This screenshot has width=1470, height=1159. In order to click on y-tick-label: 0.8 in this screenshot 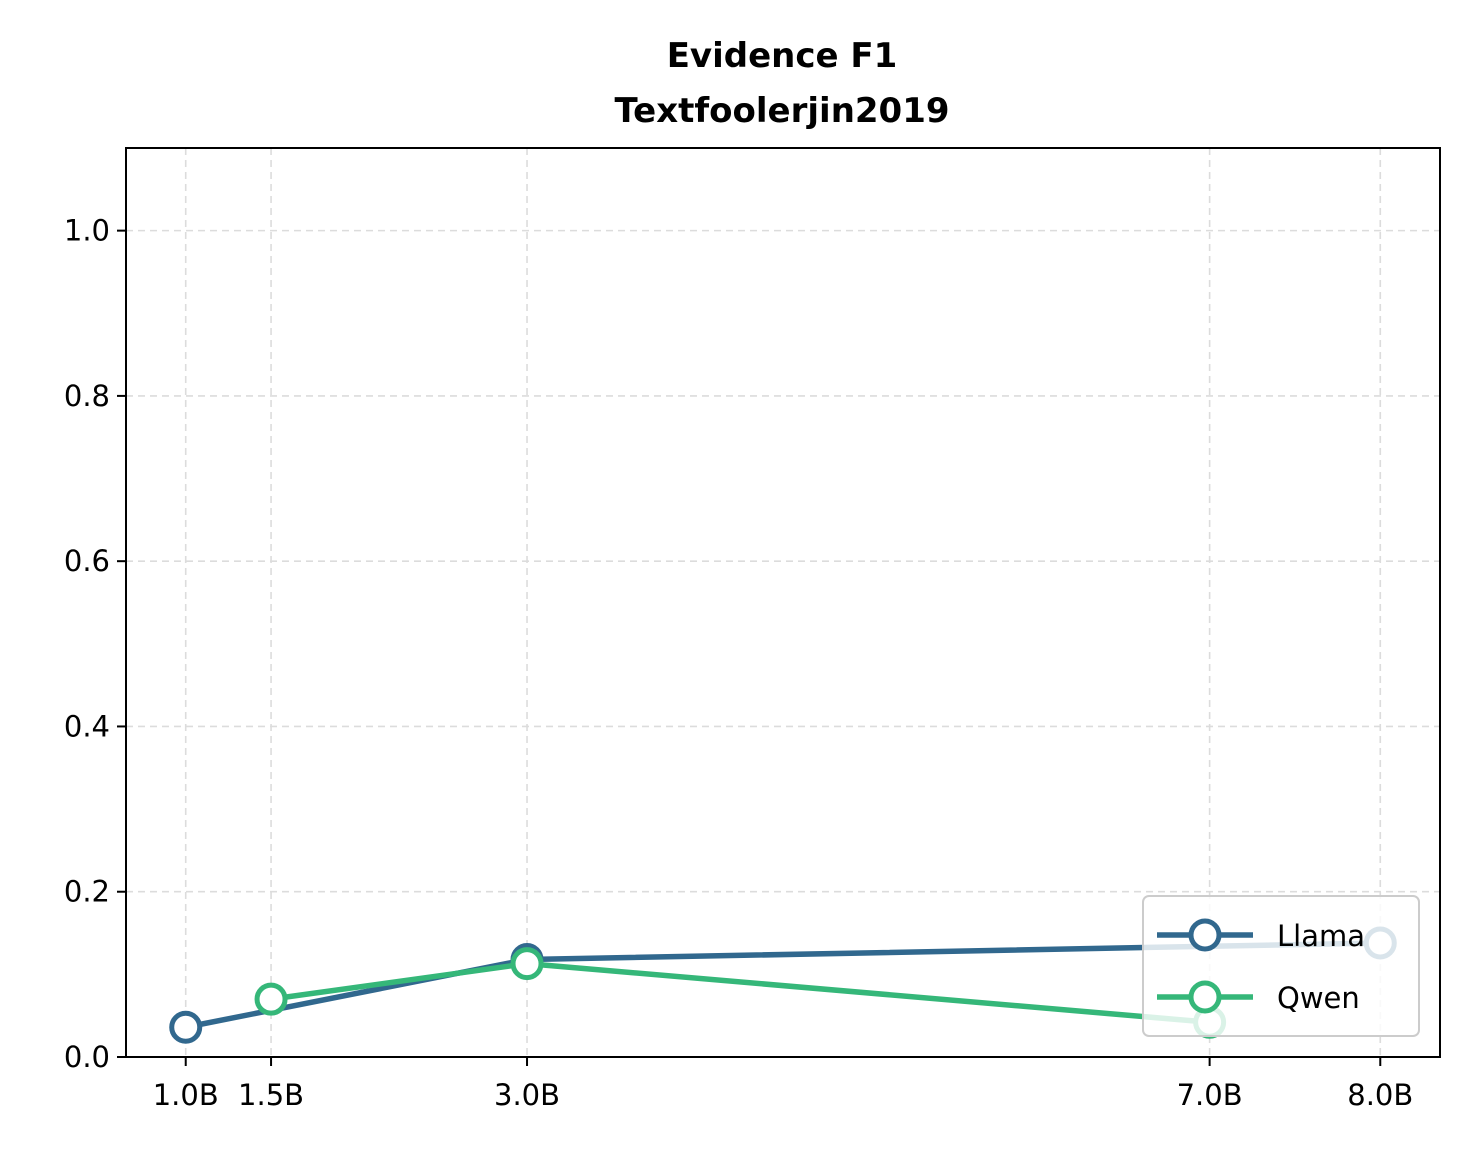, I will do `click(87, 396)`.